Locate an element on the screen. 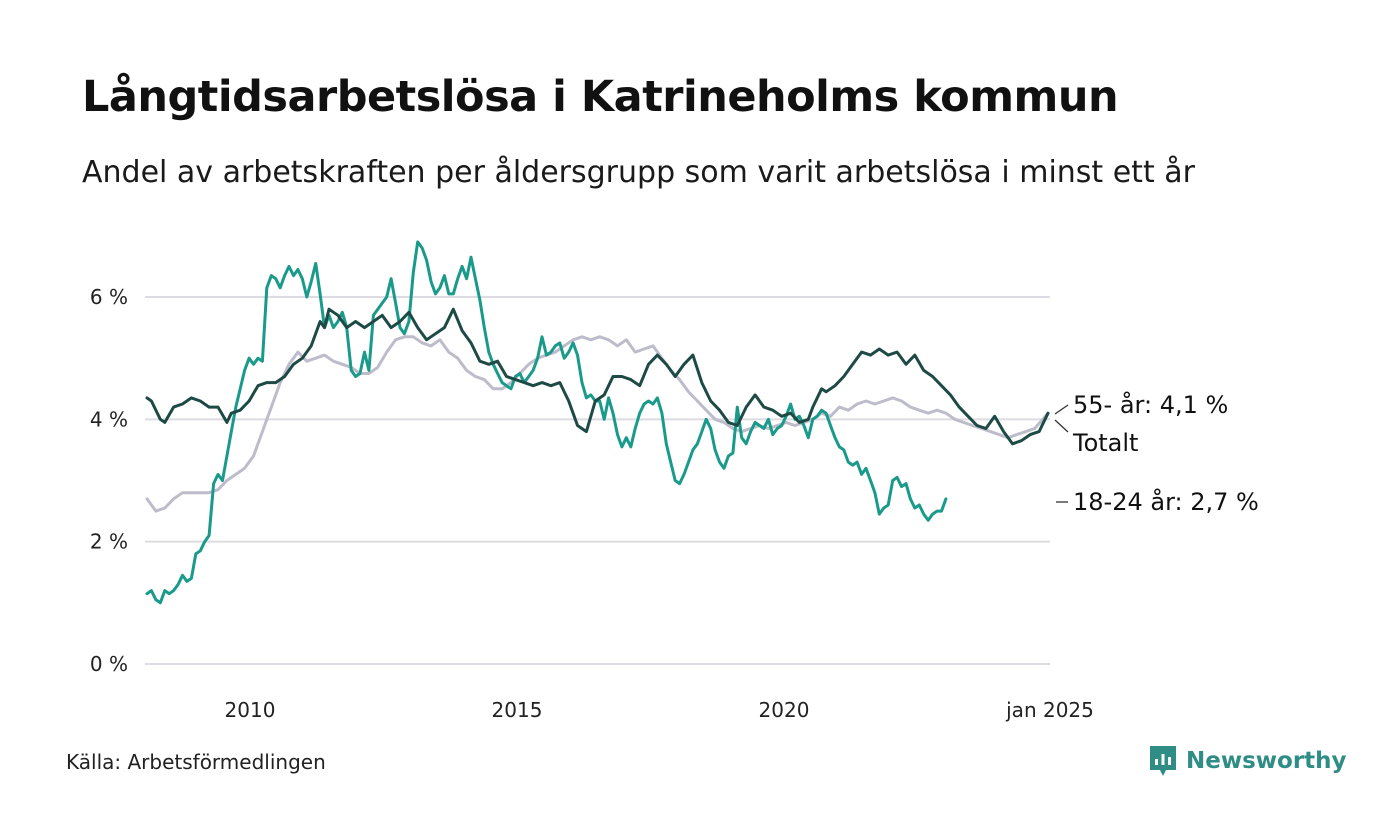  brand: Newsworthy is located at coordinates (1247, 761).